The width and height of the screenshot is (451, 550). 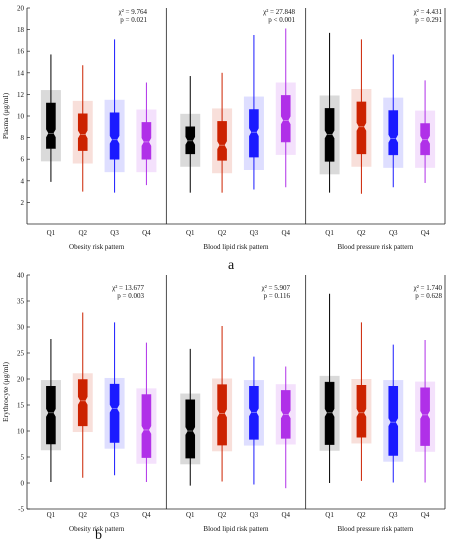 I want to click on y-tick-label: 25, so click(x=21, y=354).